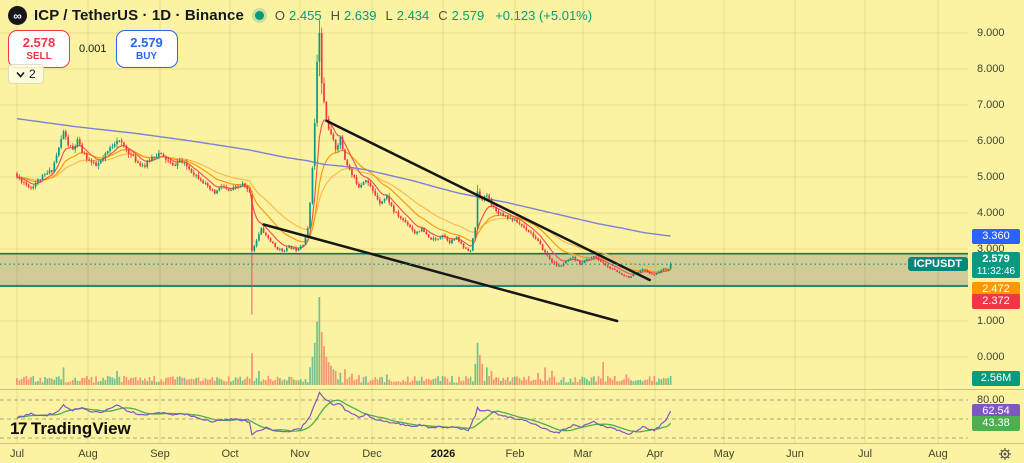 The height and width of the screenshot is (463, 1024). Describe the element at coordinates (488, 200) in the screenshot. I see `upper-descending-trendline` at that location.